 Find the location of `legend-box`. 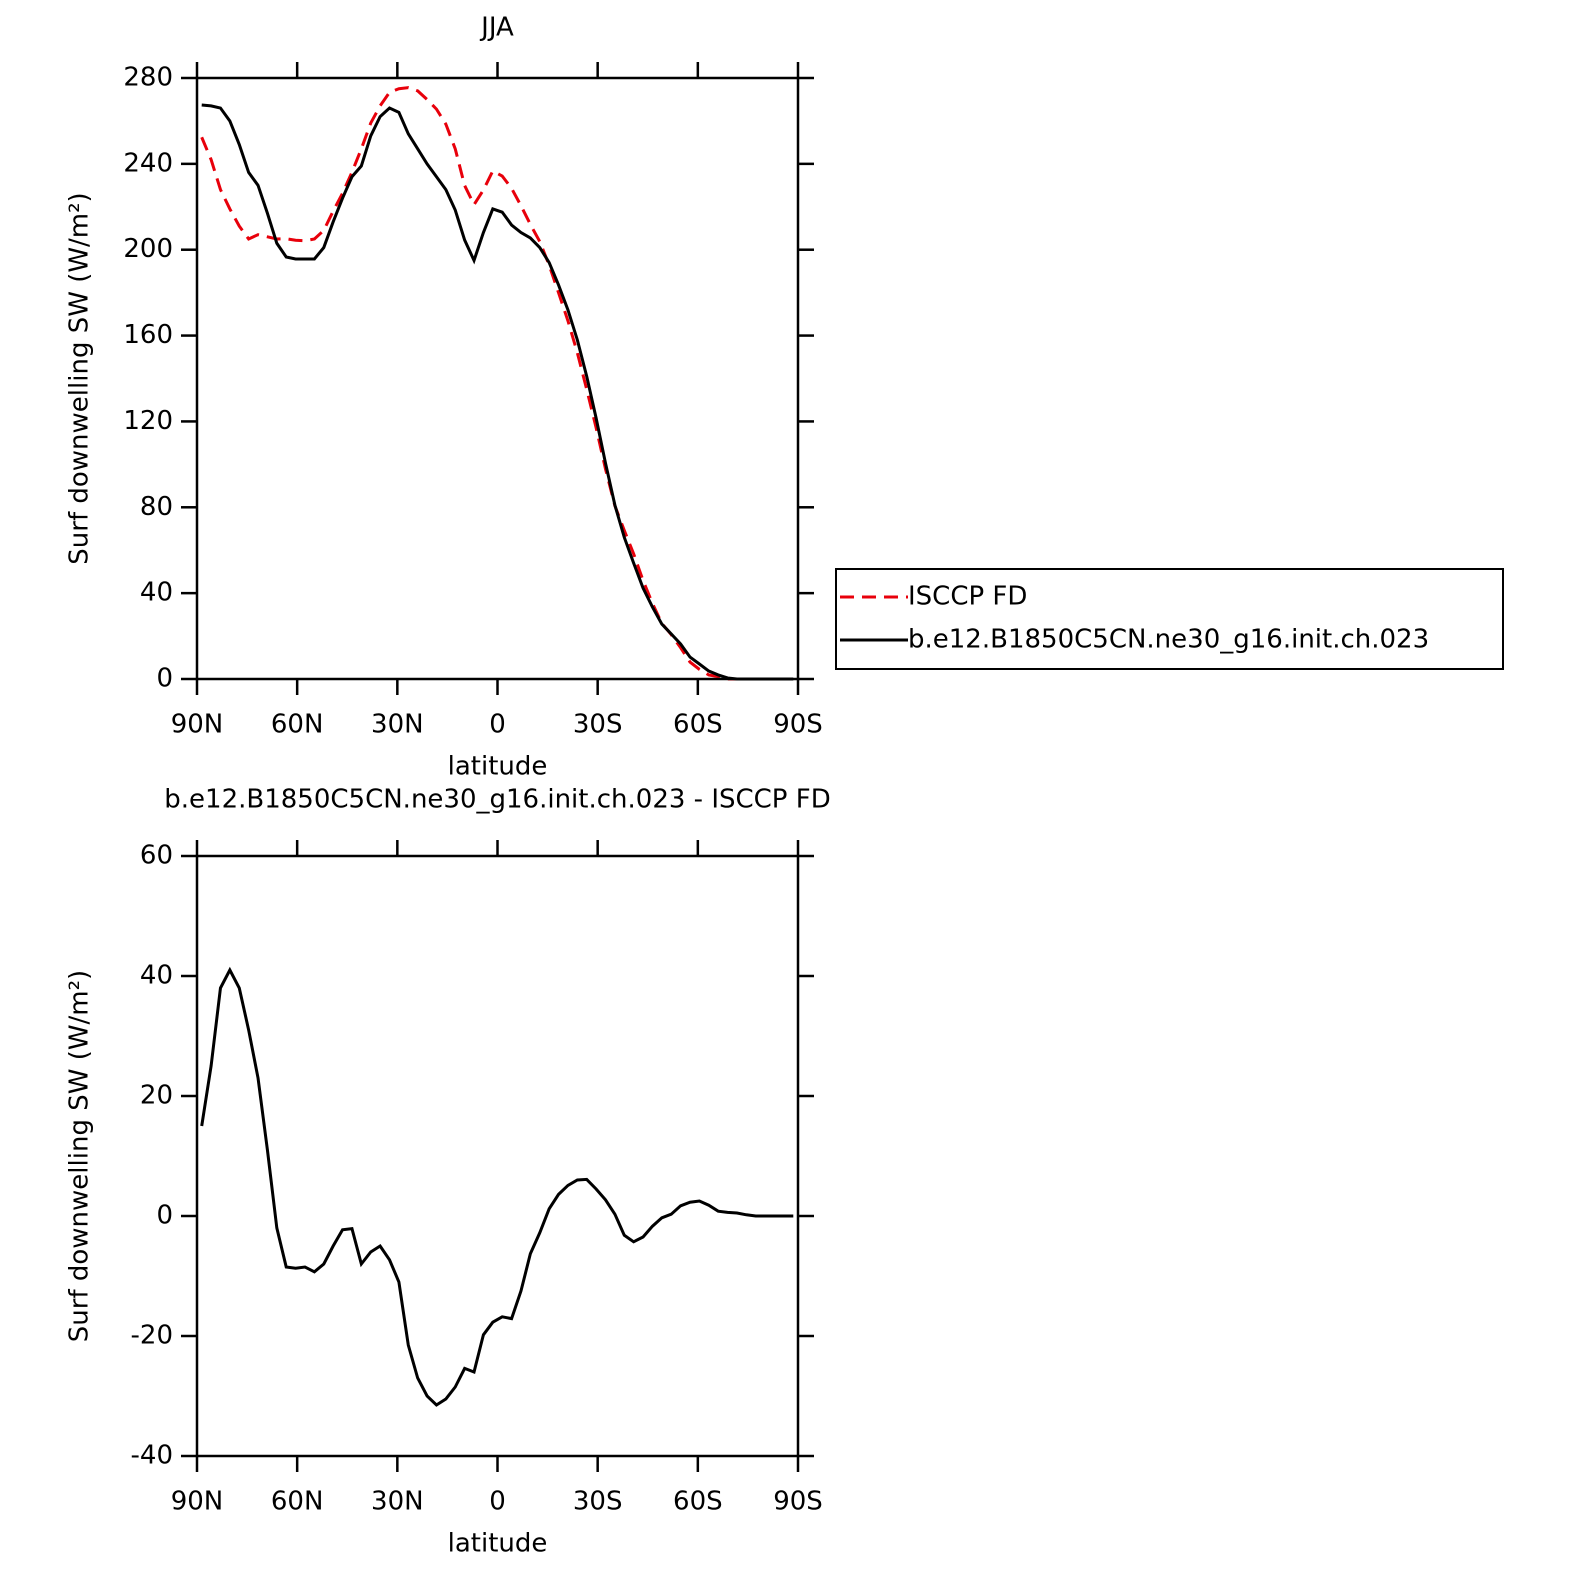

legend-box is located at coordinates (1169, 619).